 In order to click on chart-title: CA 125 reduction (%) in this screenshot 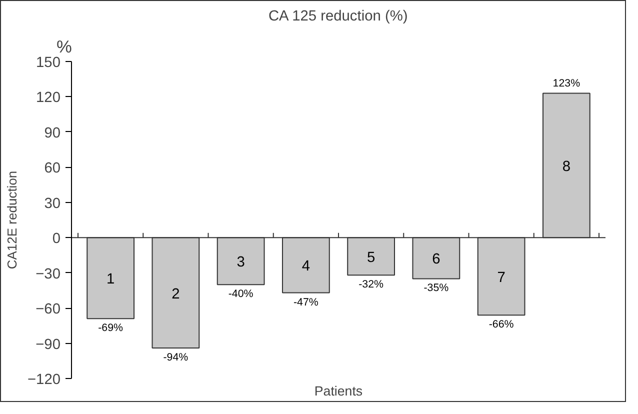, I will do `click(338, 16)`.